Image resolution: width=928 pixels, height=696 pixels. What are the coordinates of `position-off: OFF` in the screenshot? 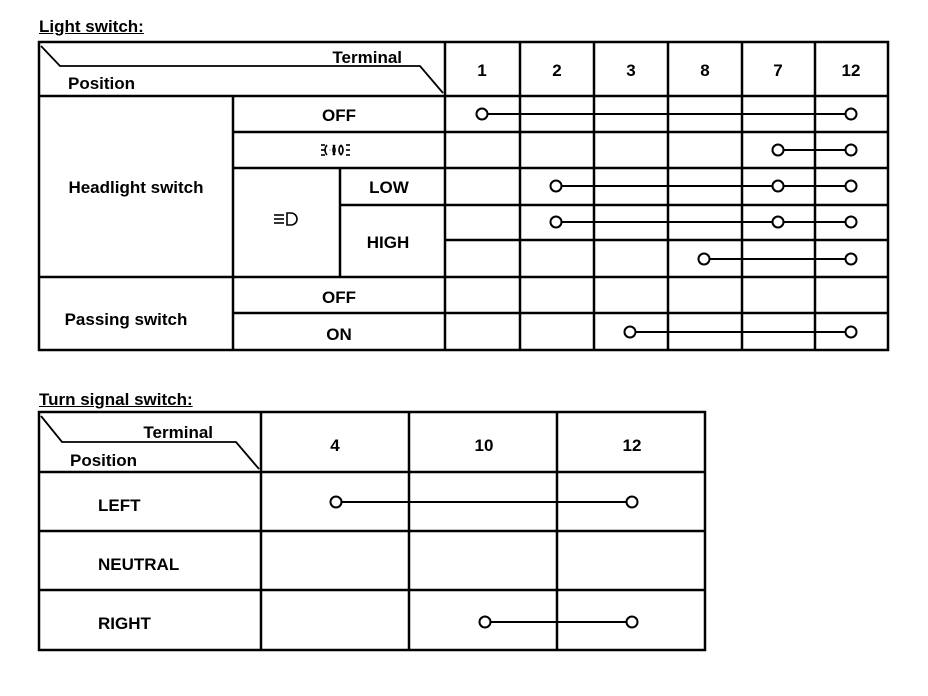 It's located at (339, 115).